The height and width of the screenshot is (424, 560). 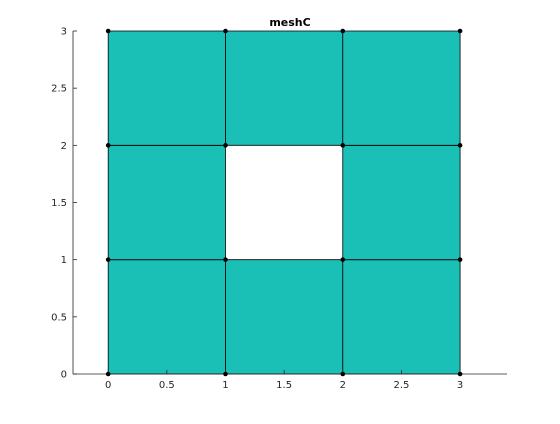 I want to click on chart-title: meshC, so click(x=289, y=22).